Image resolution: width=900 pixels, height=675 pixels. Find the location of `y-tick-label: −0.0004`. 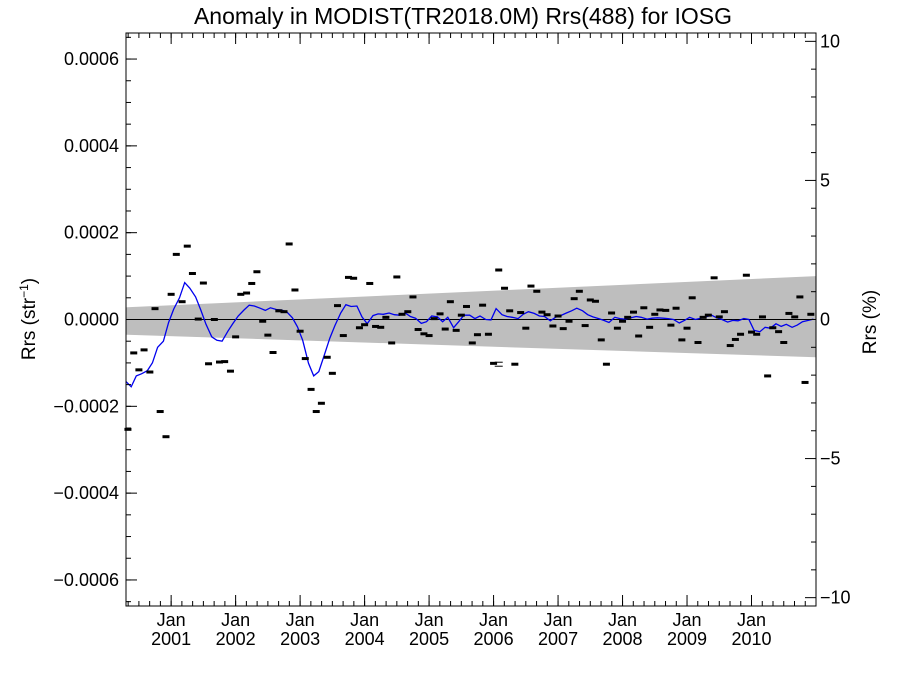

y-tick-label: −0.0004 is located at coordinates (86, 493).